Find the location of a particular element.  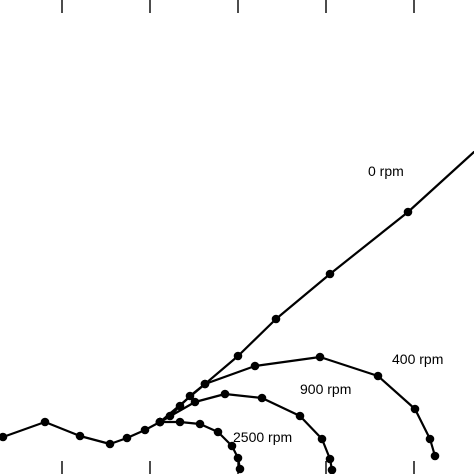

series-label-2500-rpm: 2500 rpm is located at coordinates (262, 437).